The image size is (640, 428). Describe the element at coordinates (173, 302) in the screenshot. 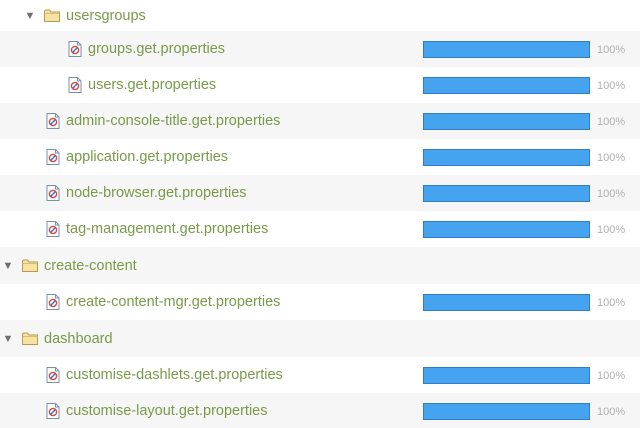

I see `file-label: create-content-mgr.get.properties` at that location.